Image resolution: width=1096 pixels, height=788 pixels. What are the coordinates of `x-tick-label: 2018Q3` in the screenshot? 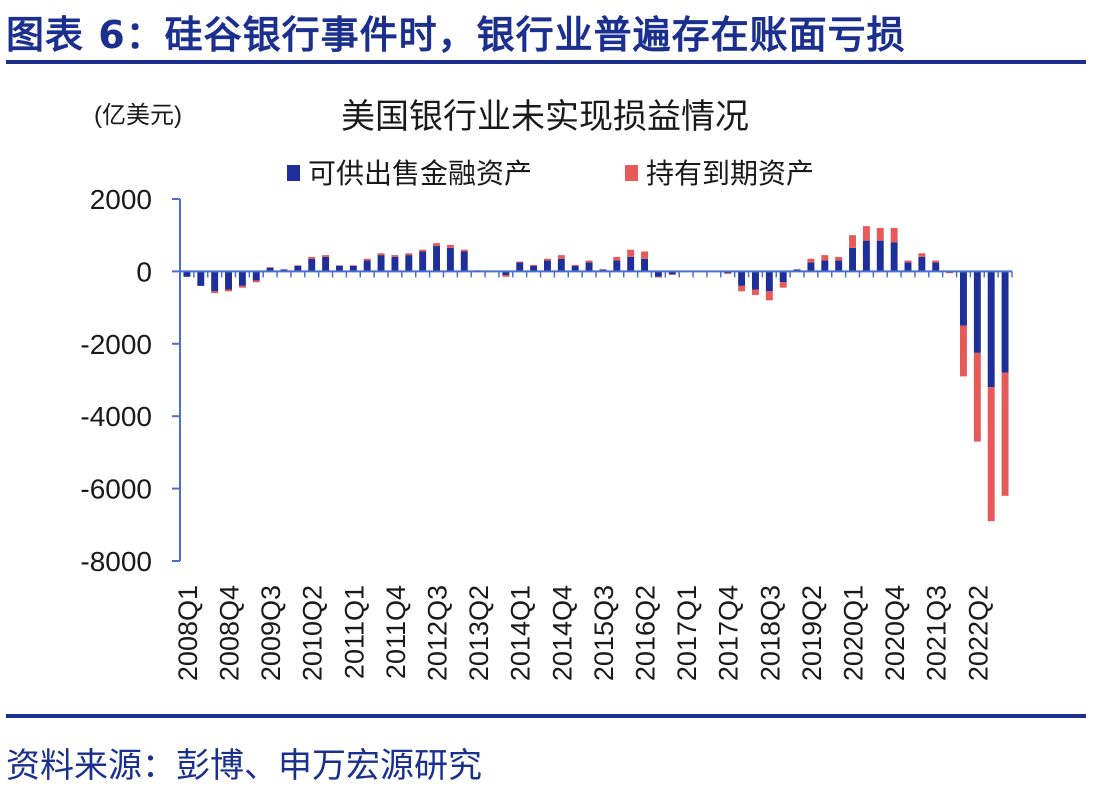 It's located at (770, 633).